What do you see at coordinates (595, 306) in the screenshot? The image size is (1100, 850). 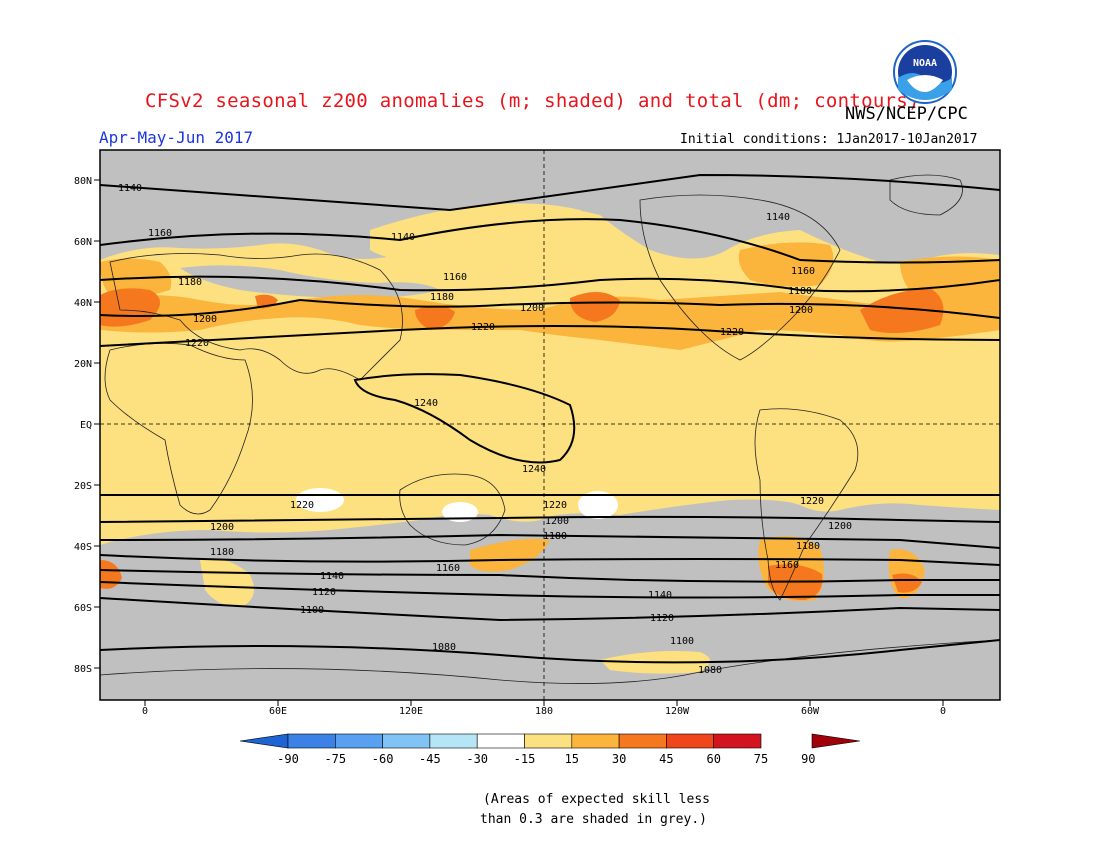 I see `dark-anomaly-north-pacific` at bounding box center [595, 306].